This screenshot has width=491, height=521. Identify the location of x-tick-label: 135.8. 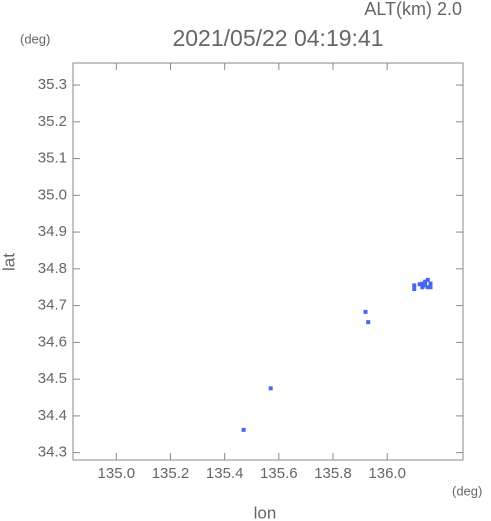
(333, 473).